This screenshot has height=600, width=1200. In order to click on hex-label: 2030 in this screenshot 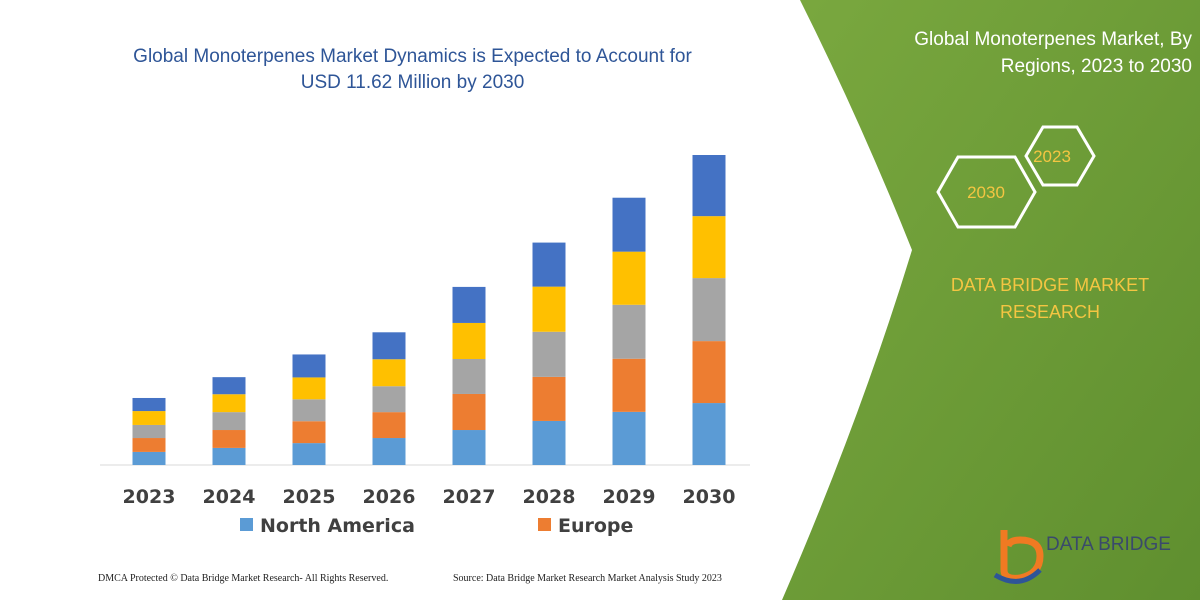, I will do `click(986, 192)`.